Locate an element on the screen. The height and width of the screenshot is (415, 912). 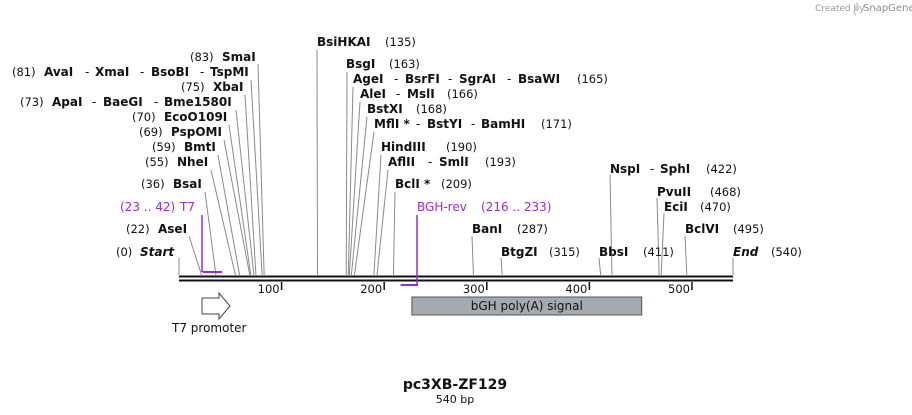
site-label-bbsi: BbsI is located at coordinates (613, 252).